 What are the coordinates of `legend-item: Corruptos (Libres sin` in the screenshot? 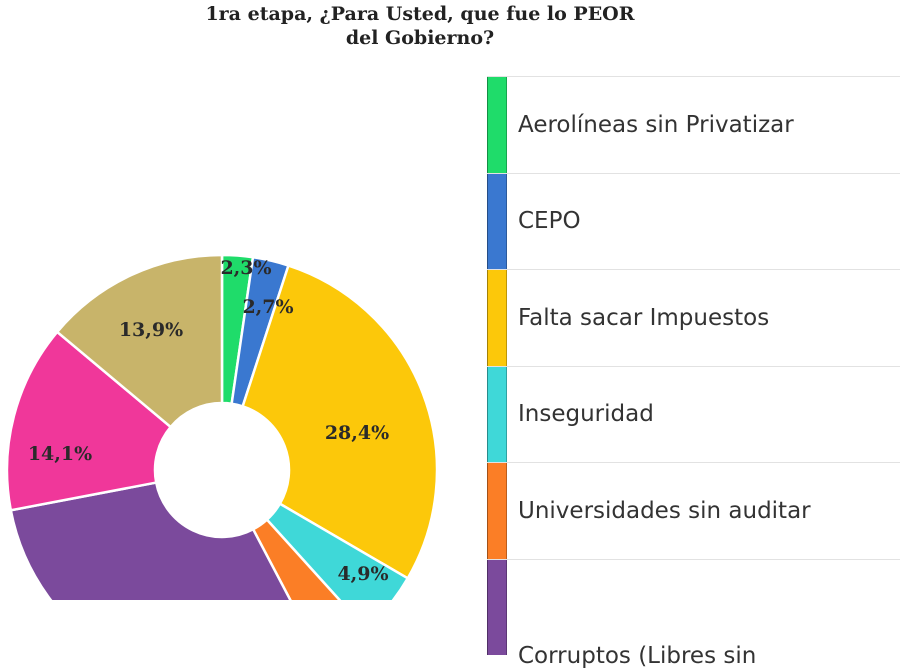 It's located at (693, 613).